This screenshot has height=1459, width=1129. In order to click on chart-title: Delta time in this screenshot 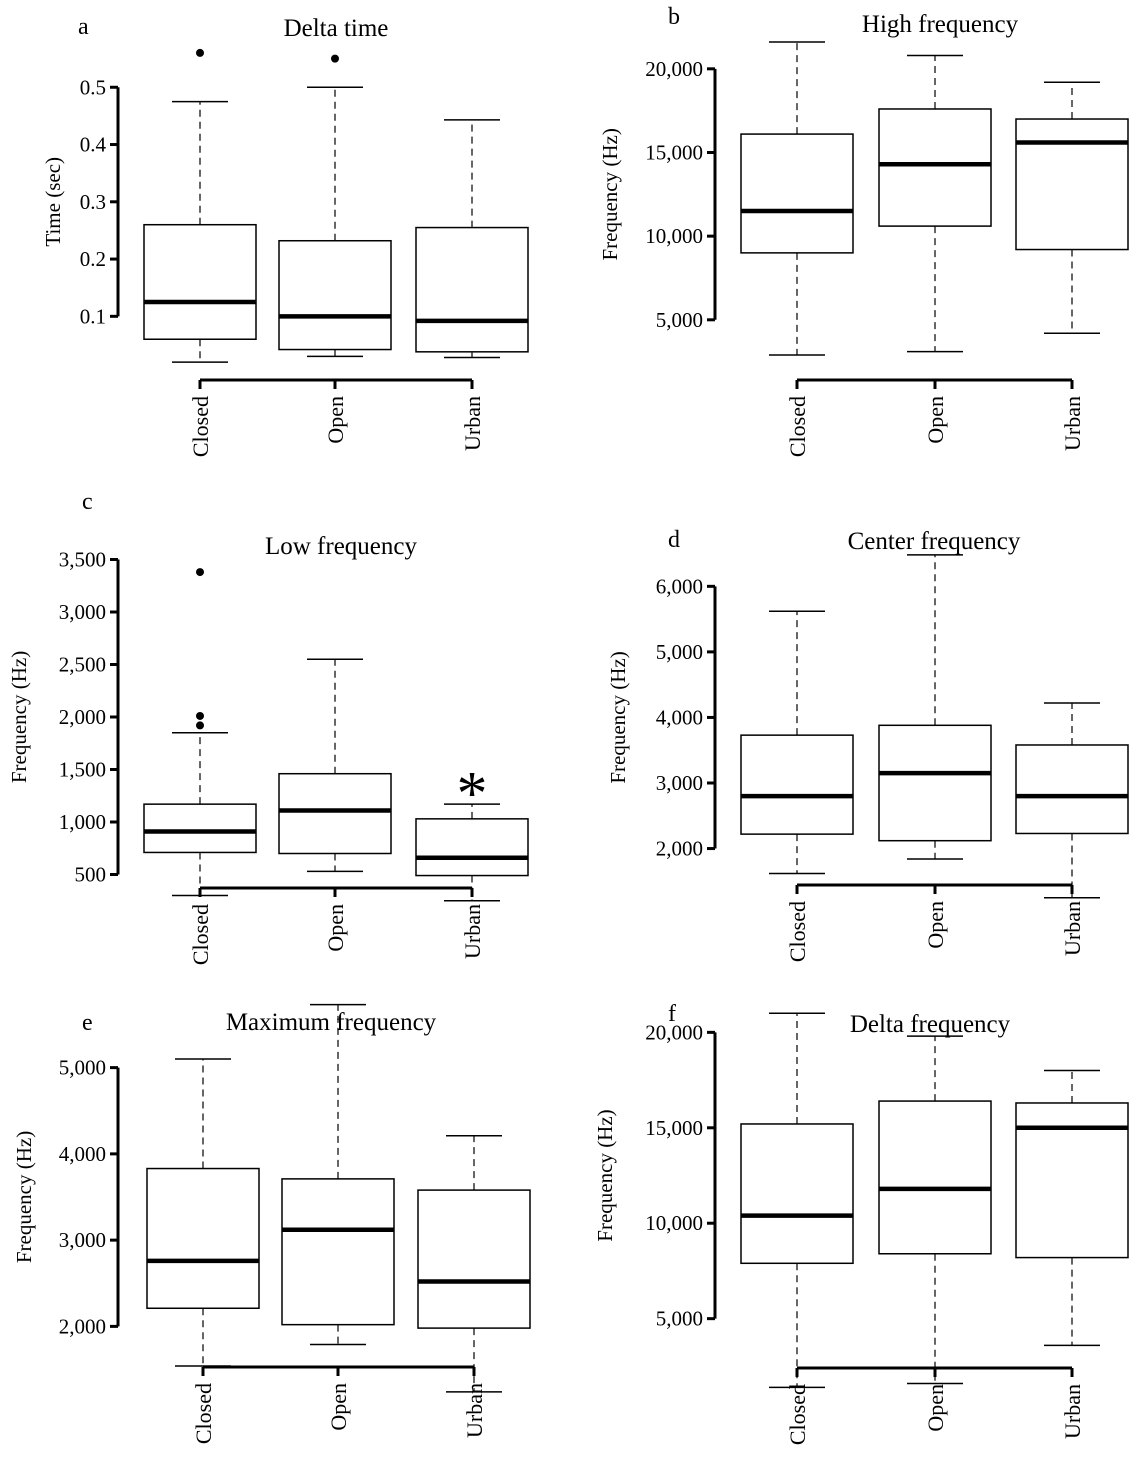, I will do `click(336, 28)`.